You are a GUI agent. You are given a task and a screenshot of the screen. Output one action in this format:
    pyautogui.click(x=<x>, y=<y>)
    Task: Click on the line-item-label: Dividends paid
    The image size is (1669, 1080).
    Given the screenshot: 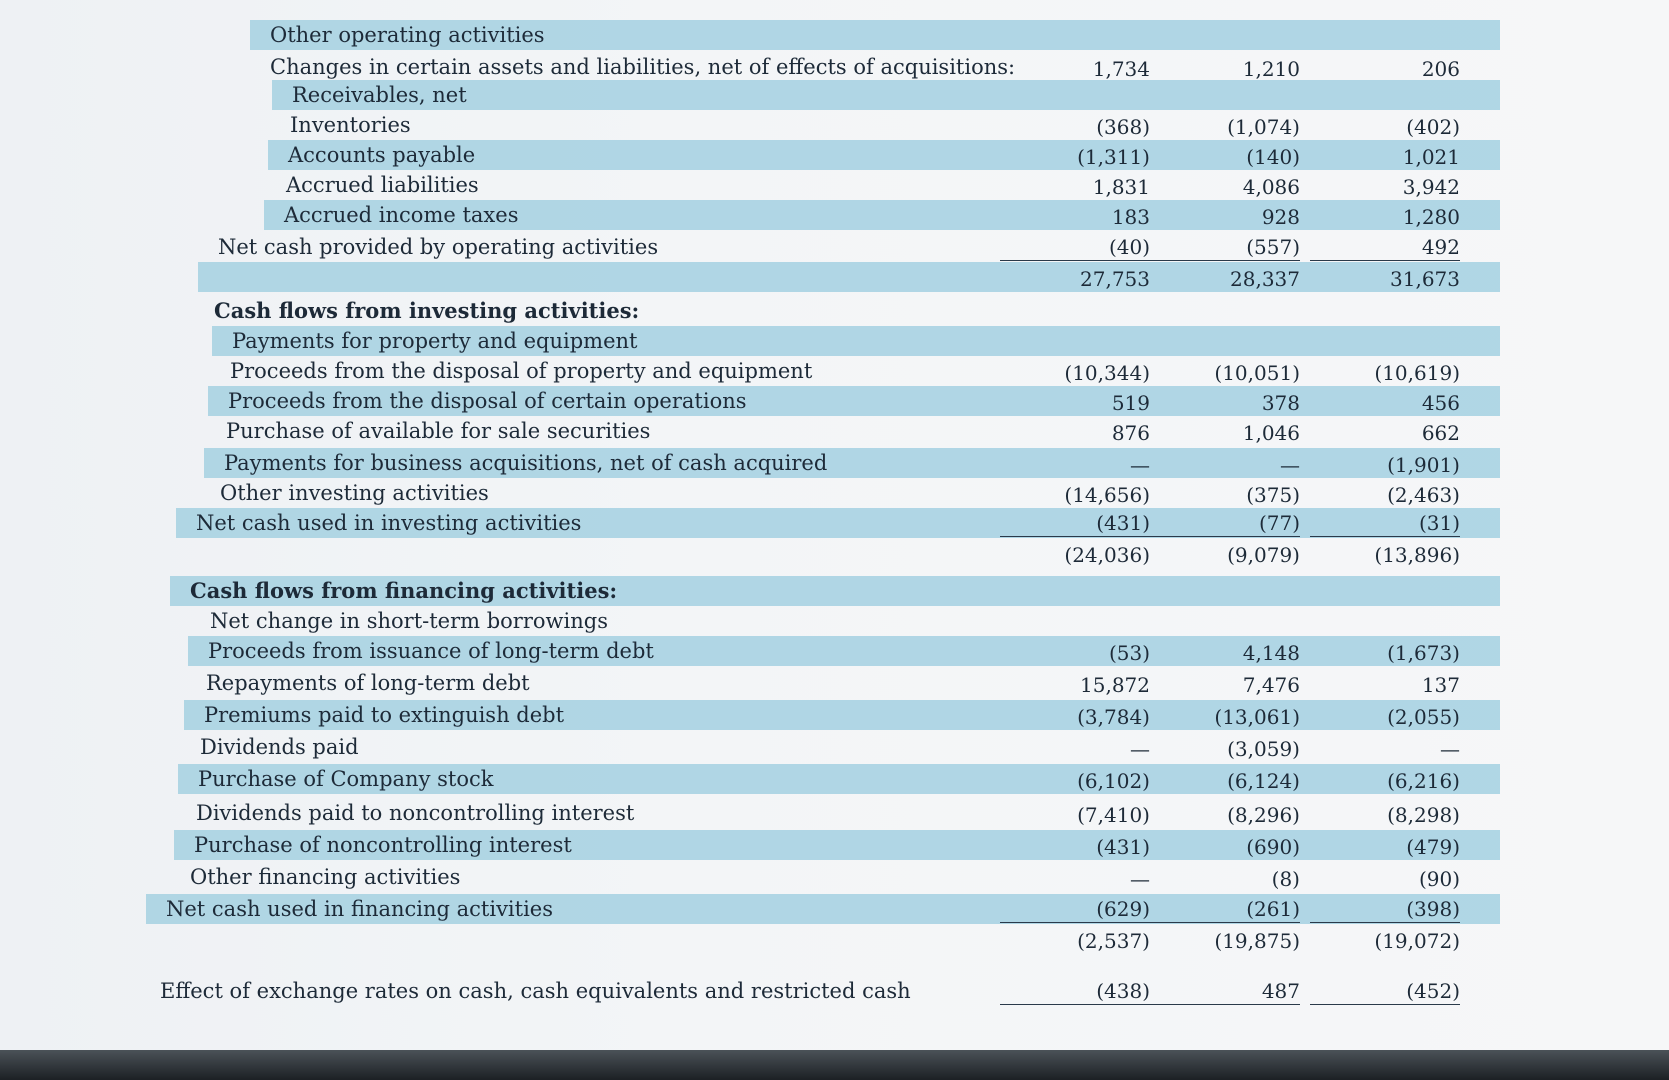 What is the action you would take?
    pyautogui.click(x=279, y=747)
    